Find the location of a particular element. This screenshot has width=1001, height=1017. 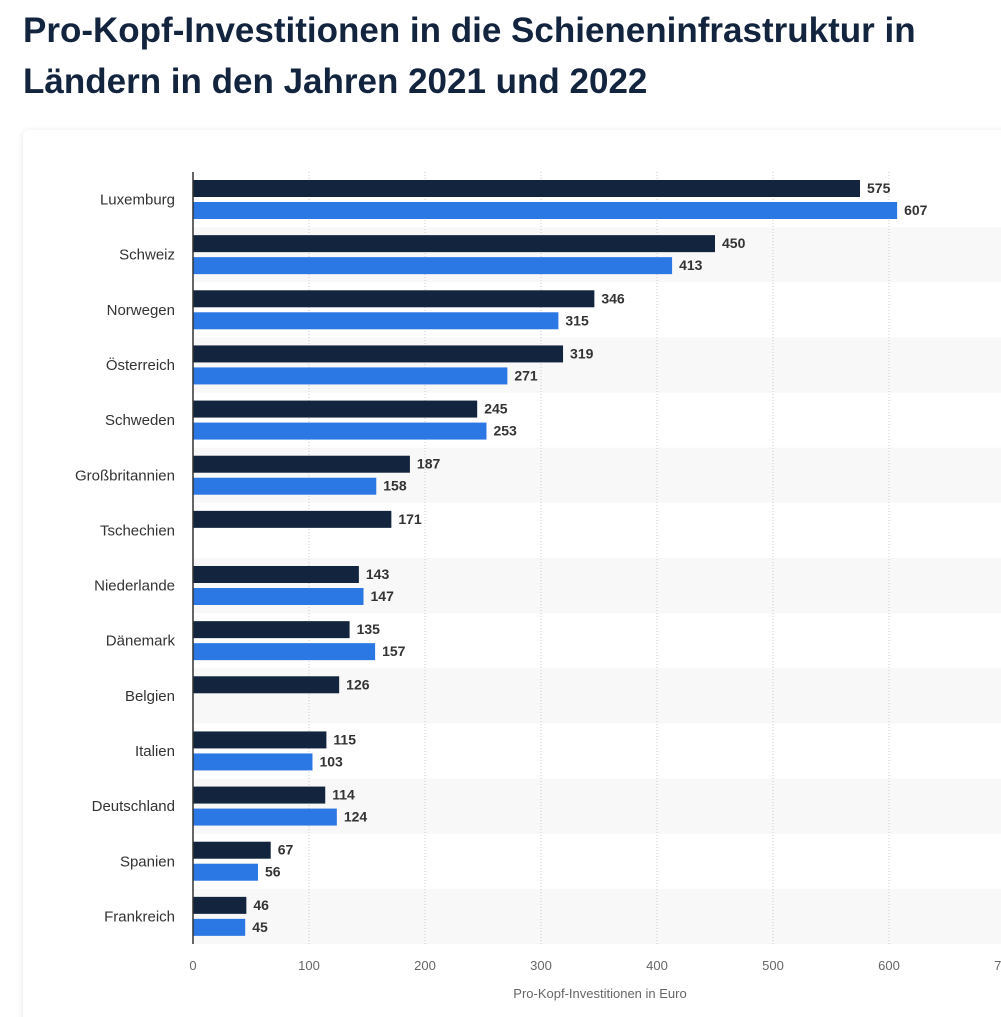

y-tick-label: Schweden is located at coordinates (140, 420).